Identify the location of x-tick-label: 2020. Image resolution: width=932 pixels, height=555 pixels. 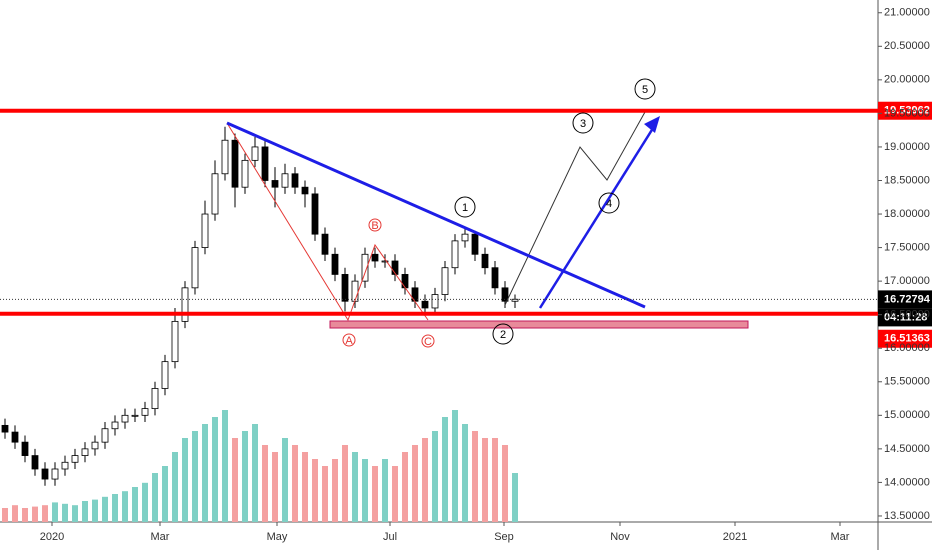
(52, 537).